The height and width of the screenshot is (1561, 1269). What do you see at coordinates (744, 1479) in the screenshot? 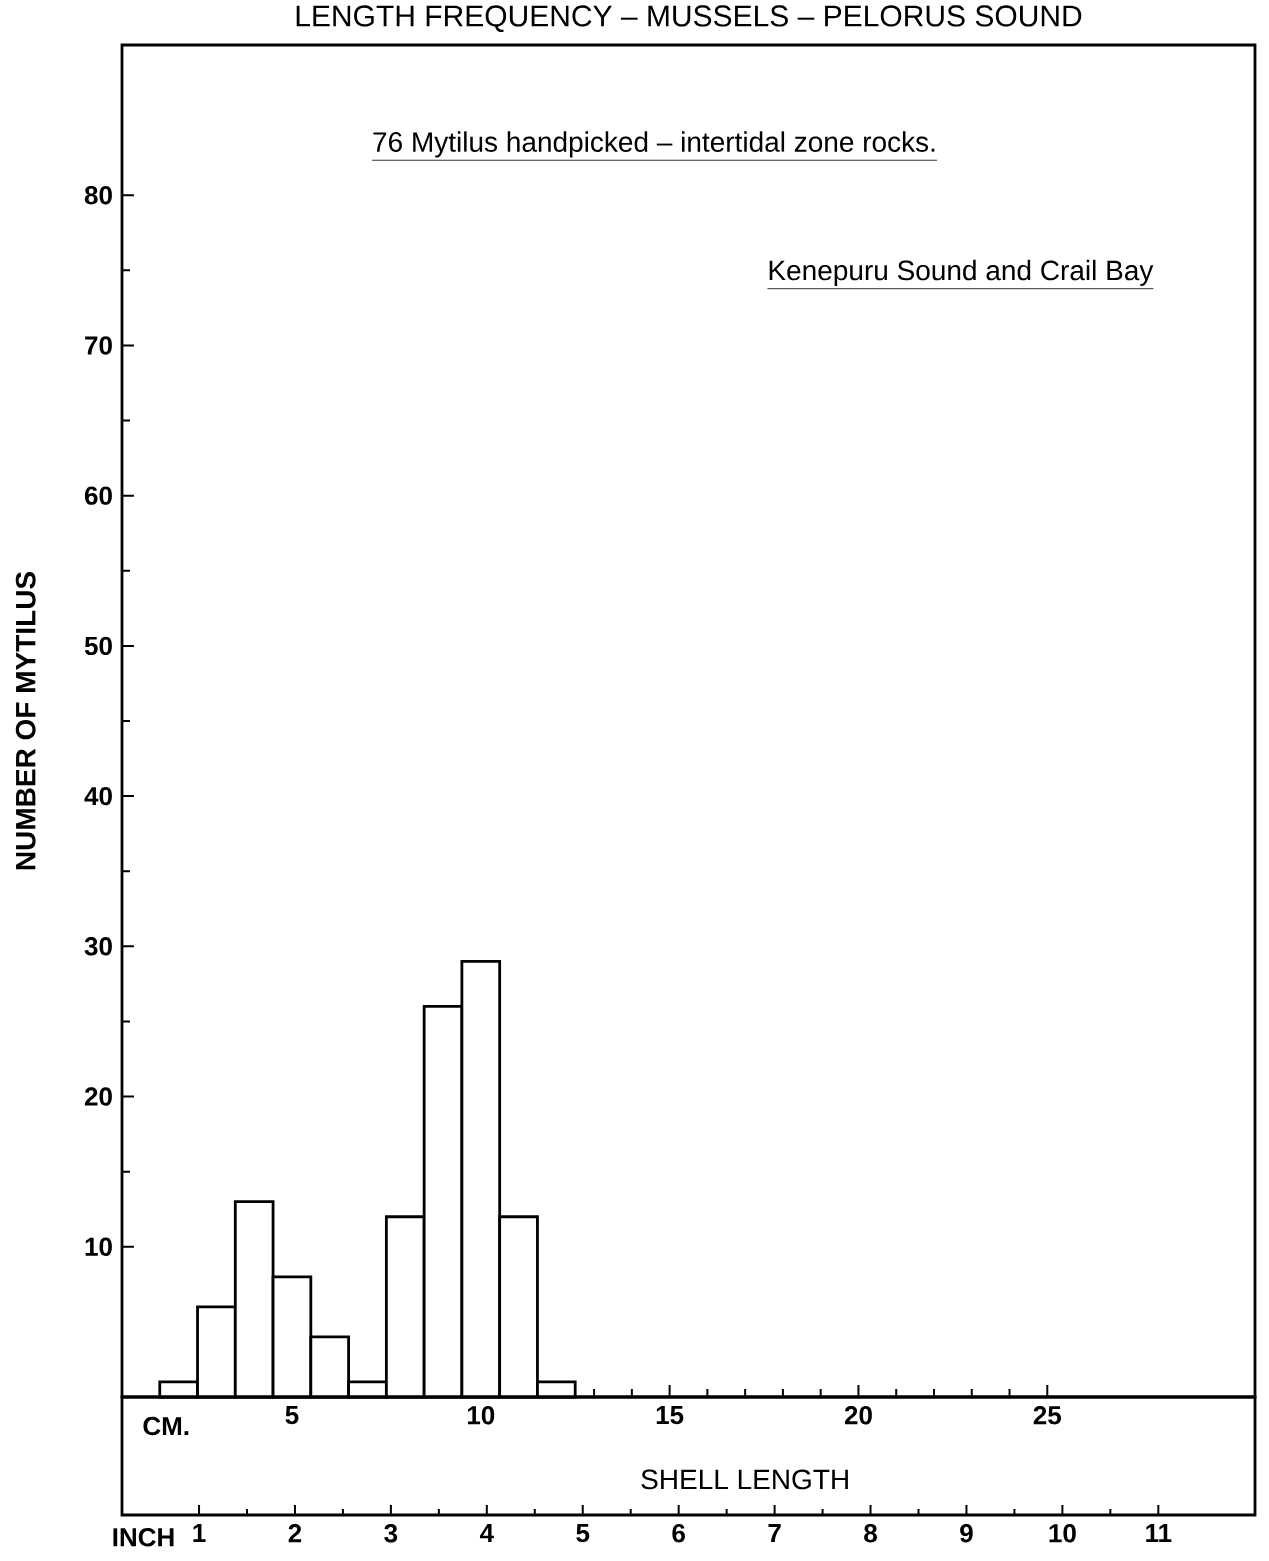
I see `x-axis-title: SHELL LENGTH` at bounding box center [744, 1479].